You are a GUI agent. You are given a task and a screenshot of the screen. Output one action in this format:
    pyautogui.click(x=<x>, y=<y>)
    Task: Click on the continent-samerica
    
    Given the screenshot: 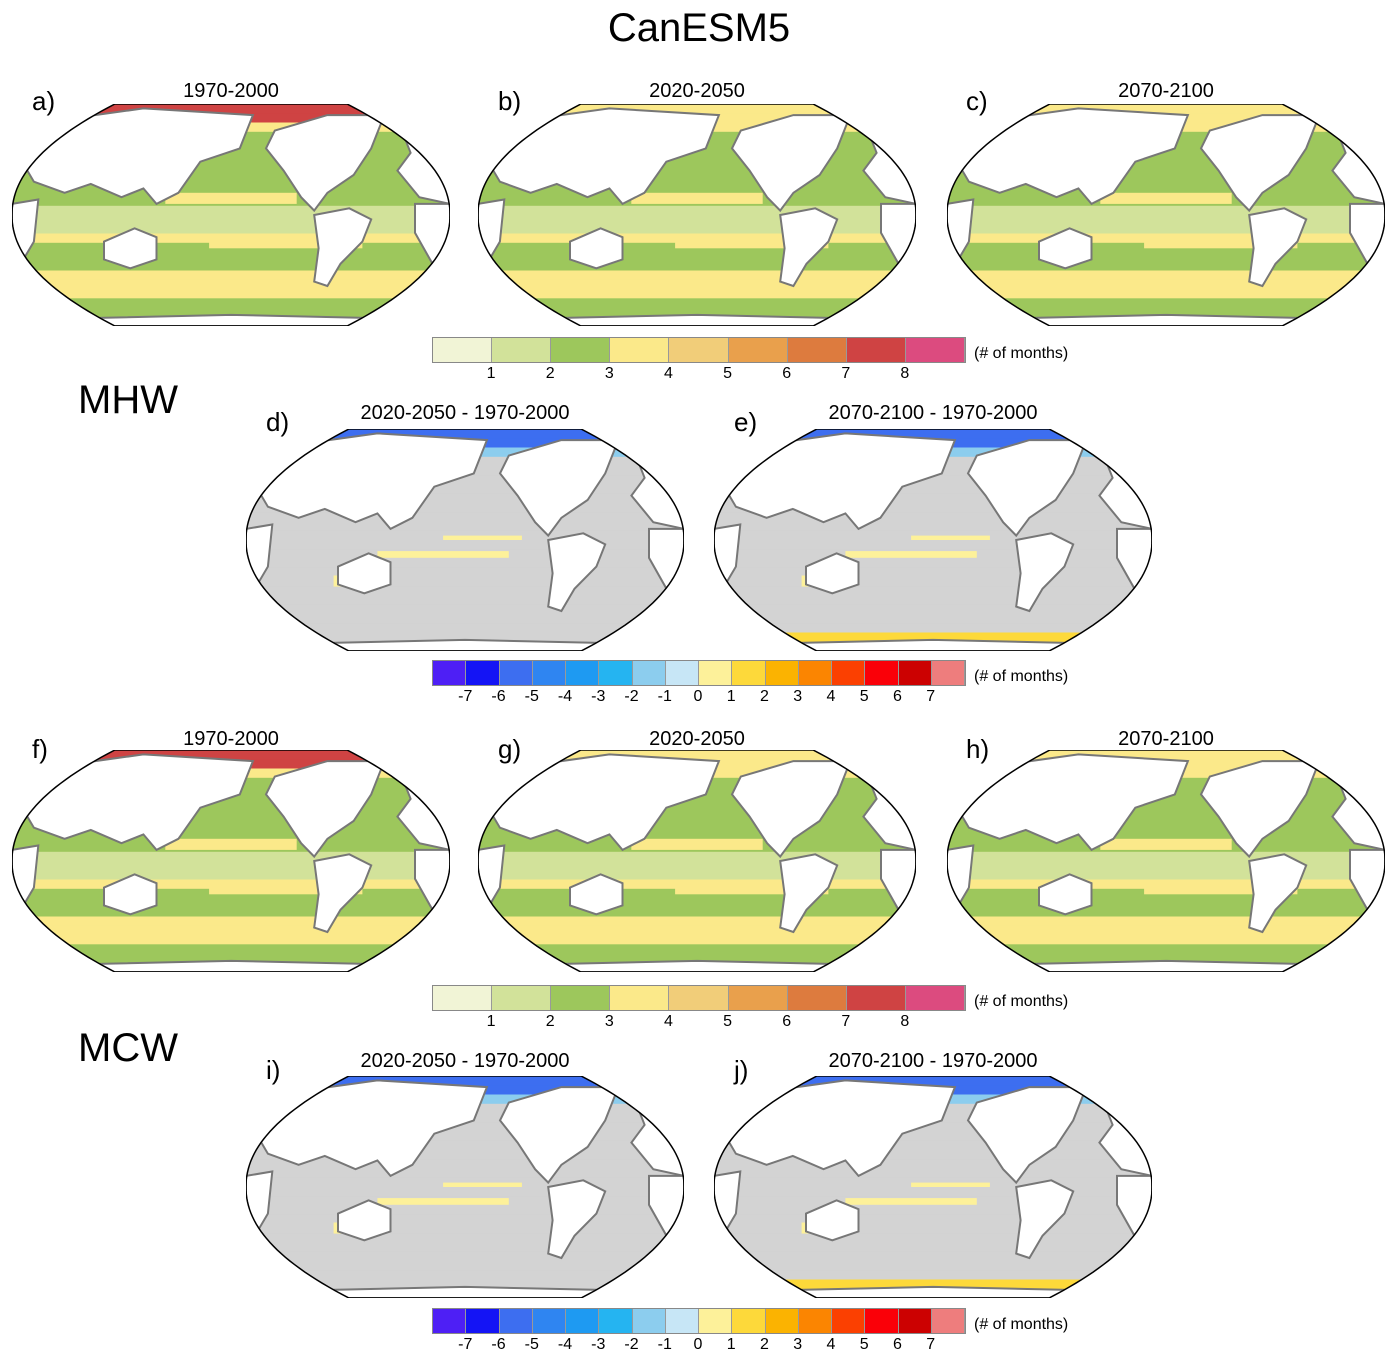 What is the action you would take?
    pyautogui.click(x=577, y=572)
    